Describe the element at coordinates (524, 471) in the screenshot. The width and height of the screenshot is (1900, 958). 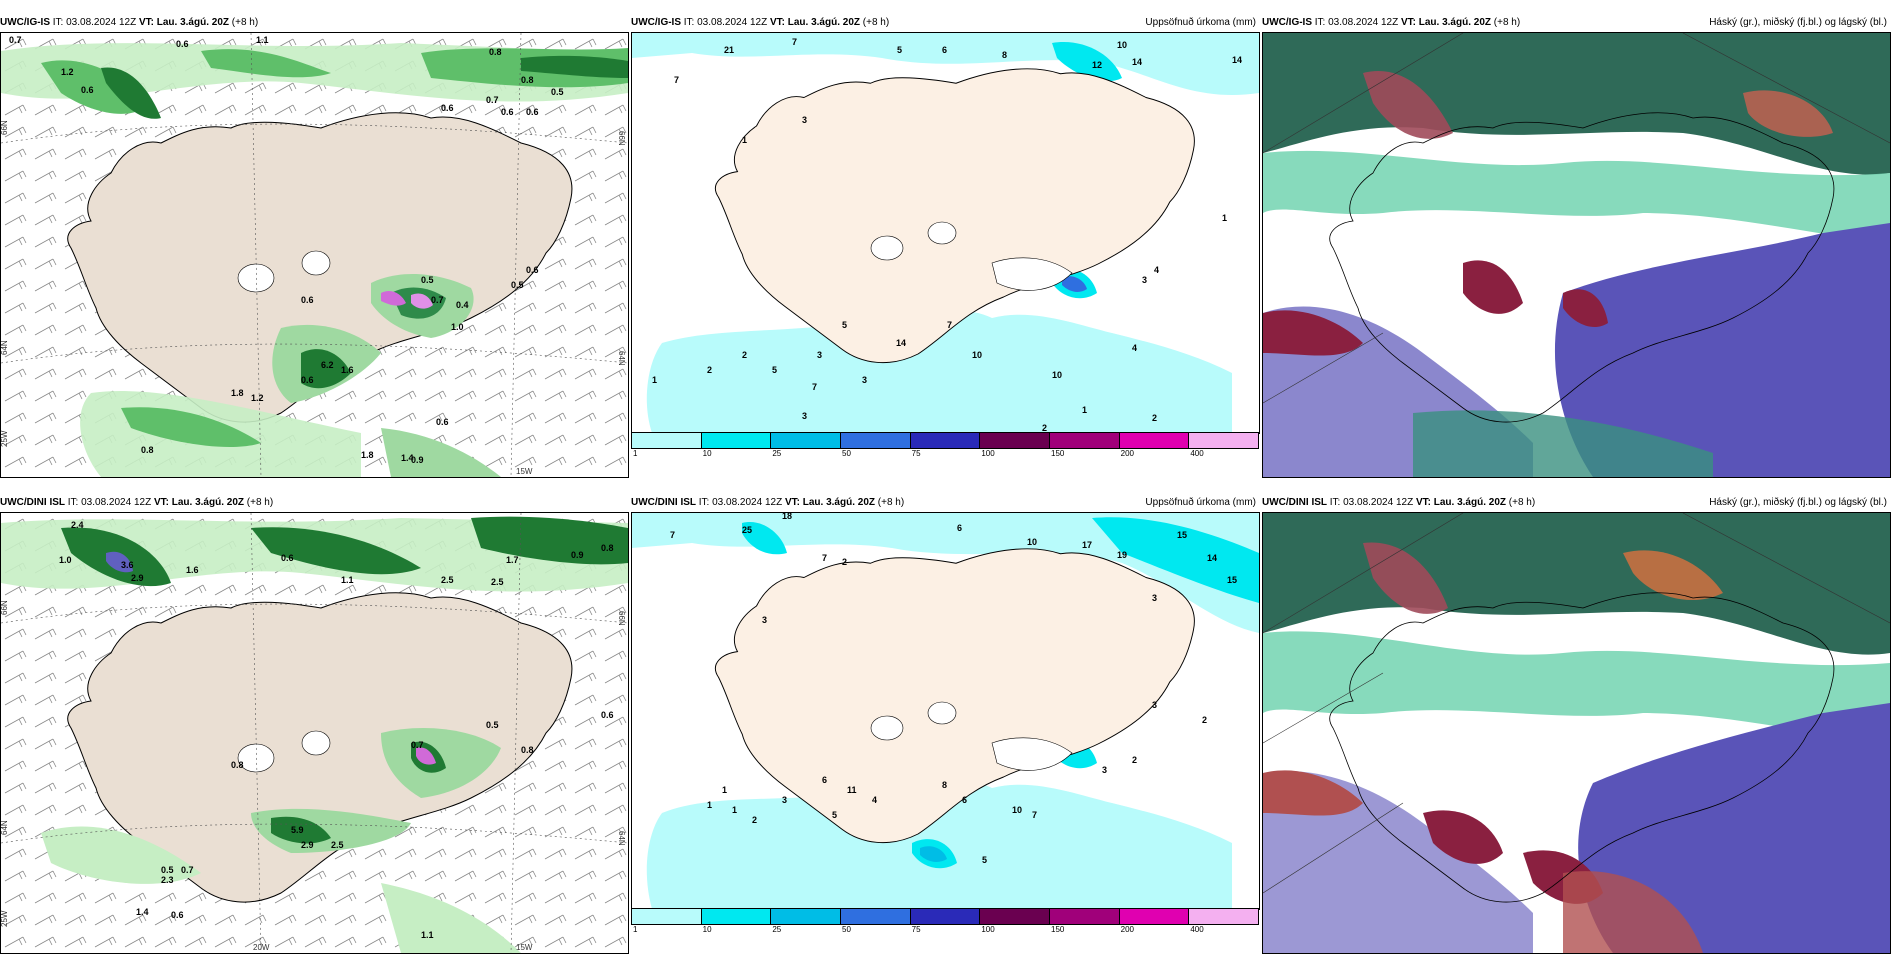
I see `lon-tick-15: 15W` at that location.